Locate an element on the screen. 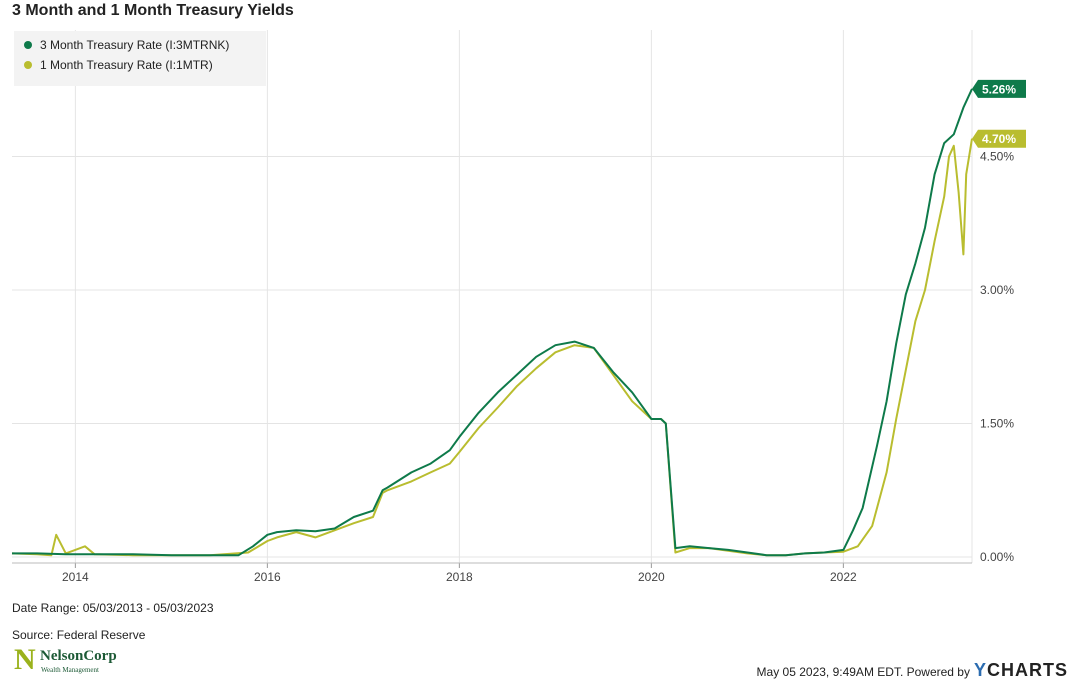 This screenshot has height=681, width=1080. logo-name: NelsonCorp is located at coordinates (78, 656).